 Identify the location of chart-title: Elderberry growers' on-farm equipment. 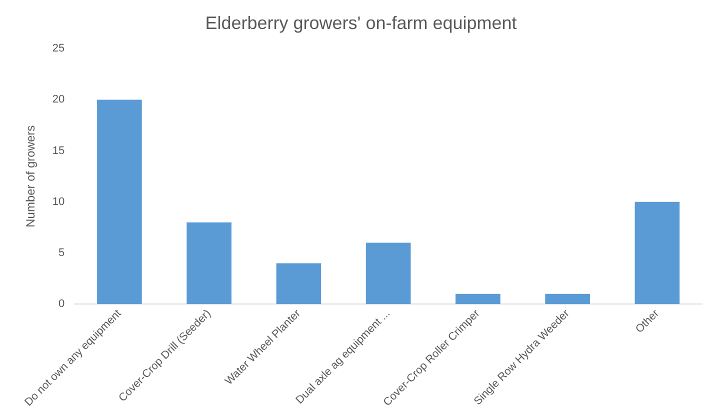
(361, 22).